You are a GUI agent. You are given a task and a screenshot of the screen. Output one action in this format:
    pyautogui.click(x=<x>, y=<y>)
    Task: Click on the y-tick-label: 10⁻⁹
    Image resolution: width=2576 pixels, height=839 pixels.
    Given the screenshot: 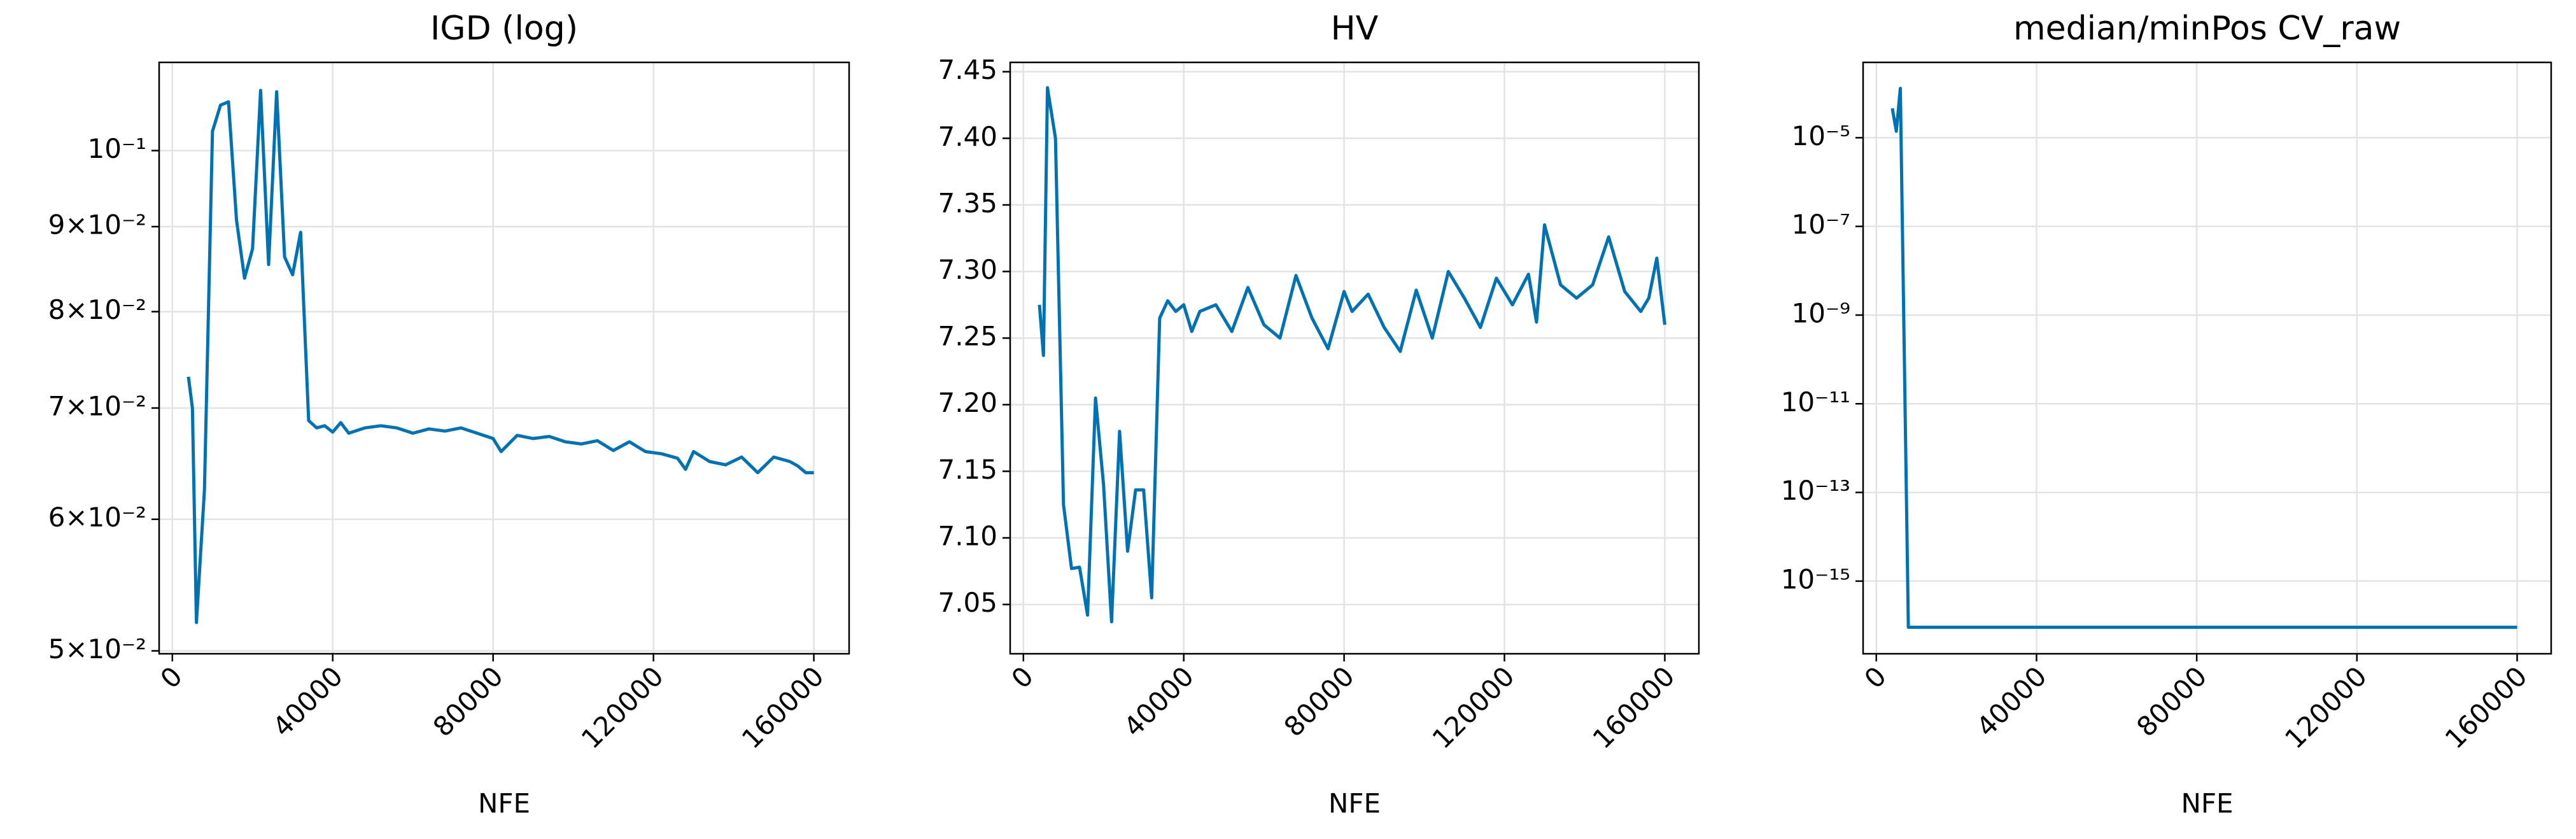 What is the action you would take?
    pyautogui.click(x=1821, y=312)
    